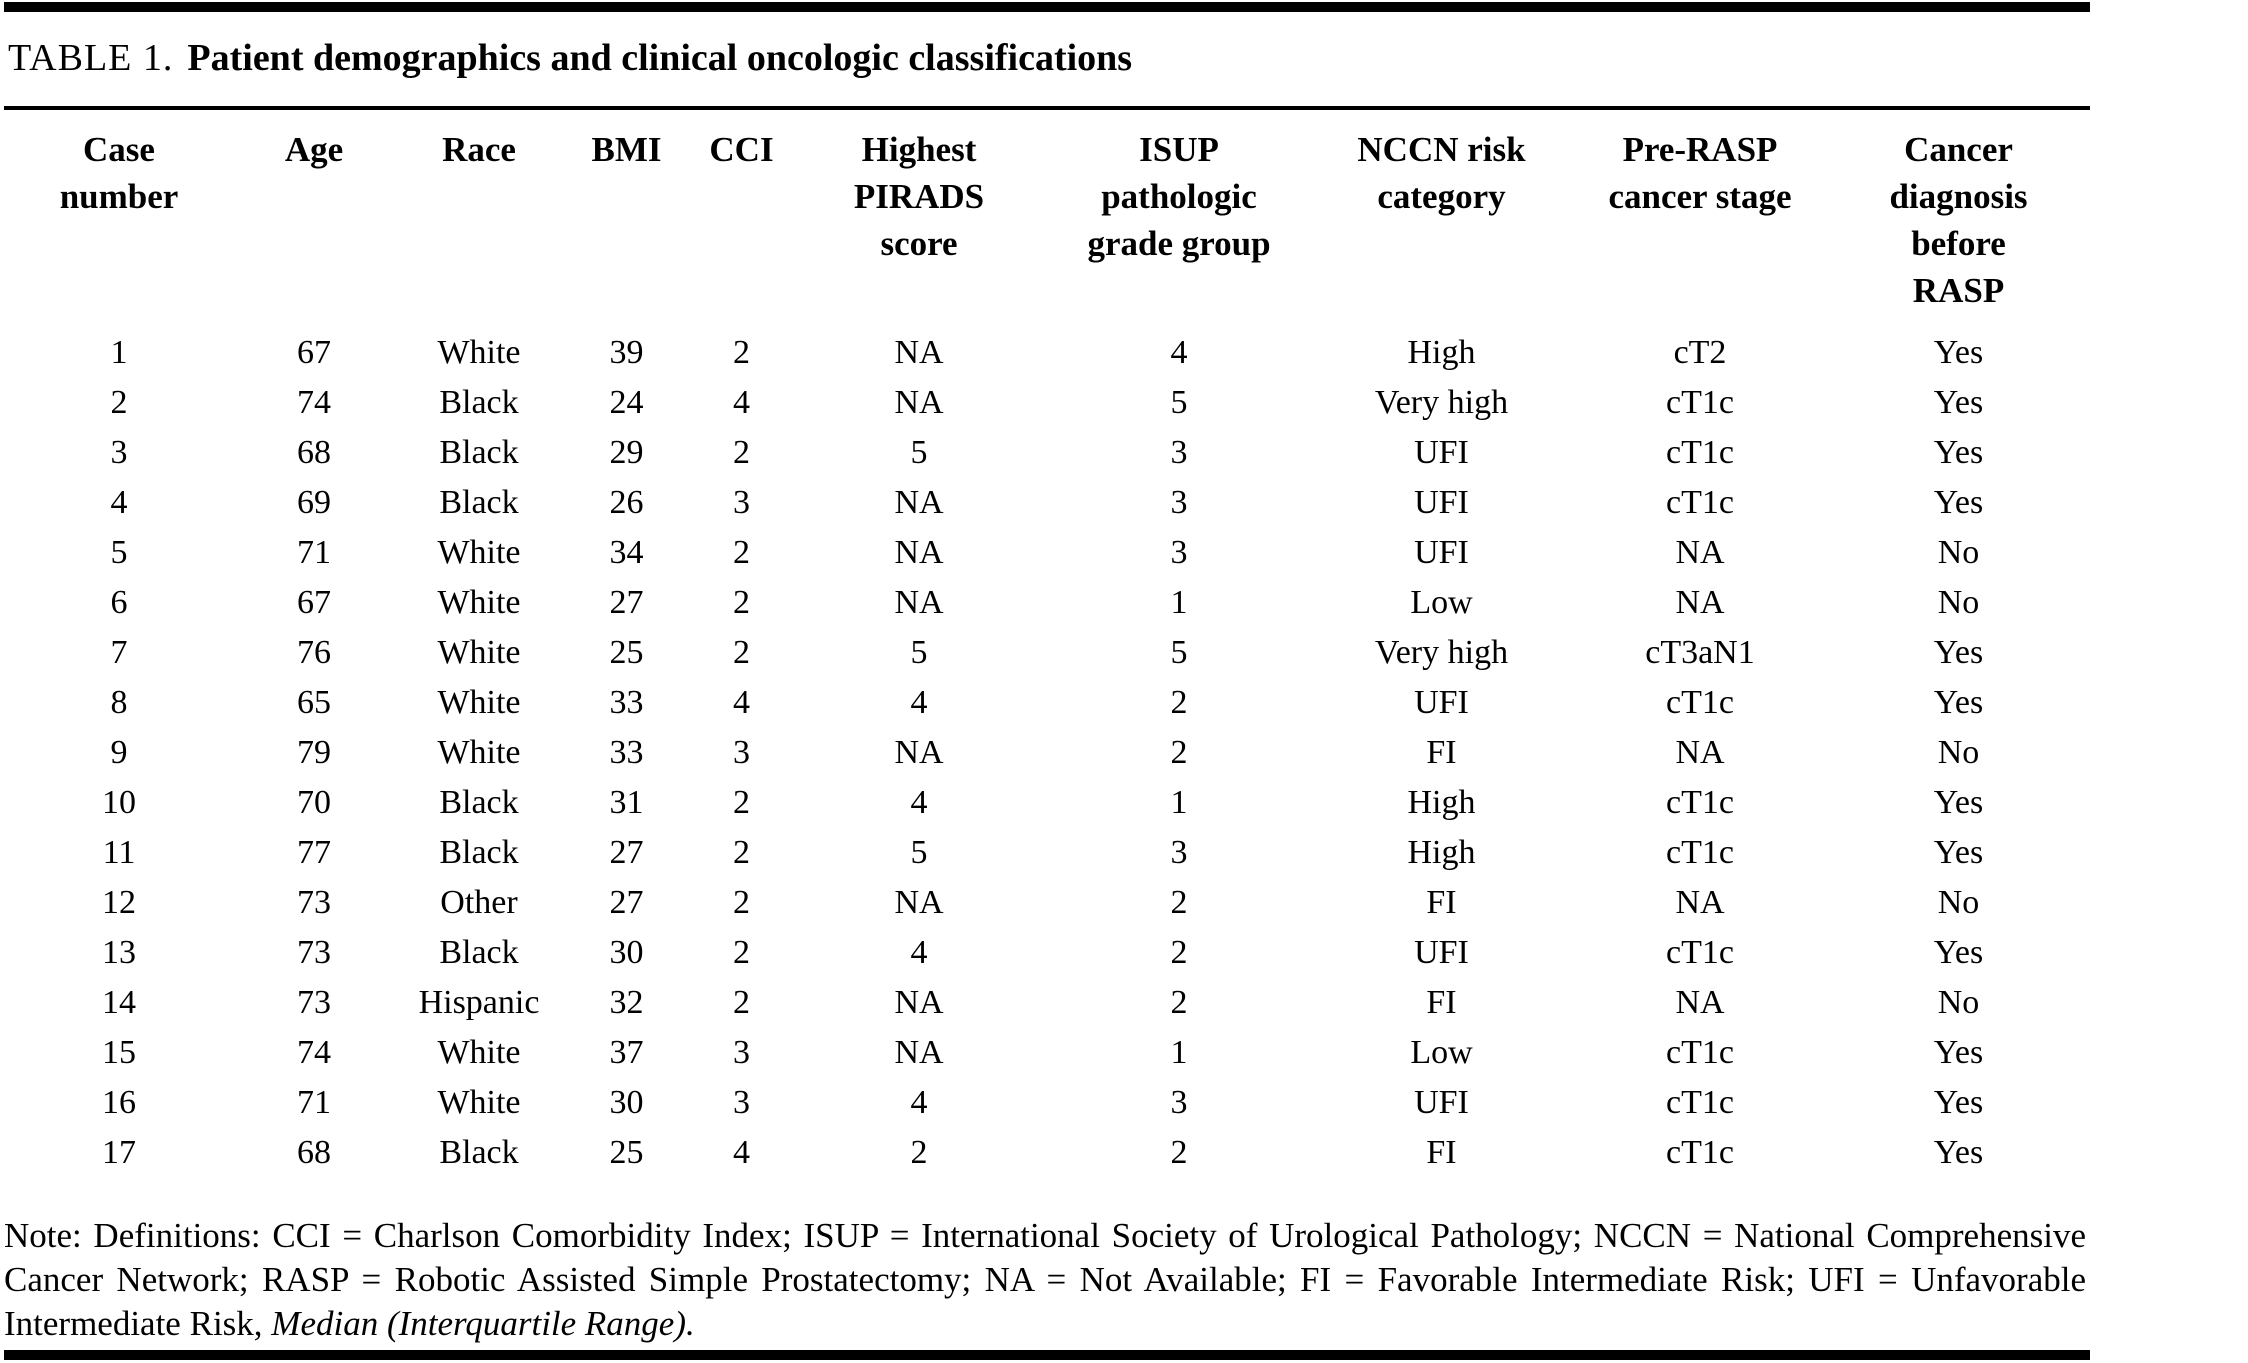 This screenshot has width=2248, height=1363. Describe the element at coordinates (119, 752) in the screenshot. I see `cell-case-number: 9` at that location.